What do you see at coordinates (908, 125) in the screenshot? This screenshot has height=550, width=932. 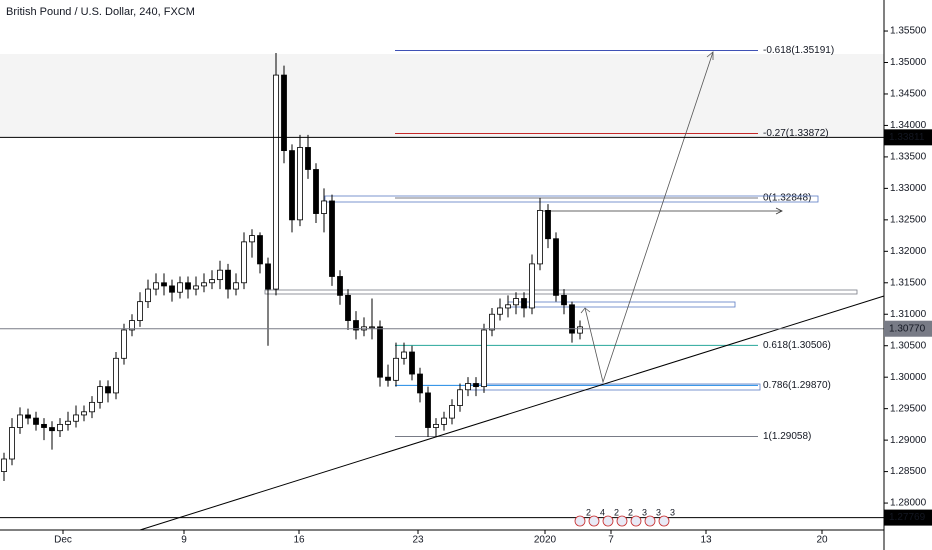 I see `y-tick-label: 1.34000` at bounding box center [908, 125].